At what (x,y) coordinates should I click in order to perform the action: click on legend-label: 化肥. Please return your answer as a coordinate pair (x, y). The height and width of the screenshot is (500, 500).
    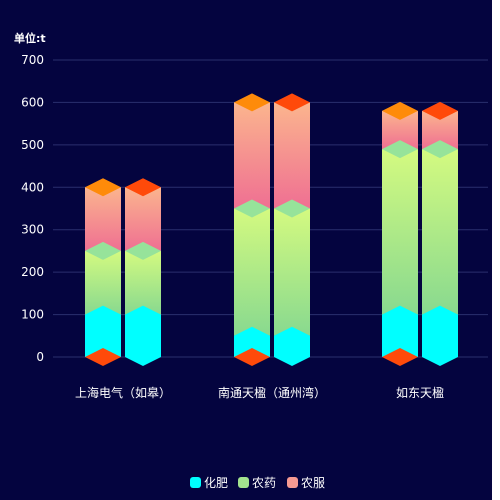
    Looking at the image, I should click on (216, 483).